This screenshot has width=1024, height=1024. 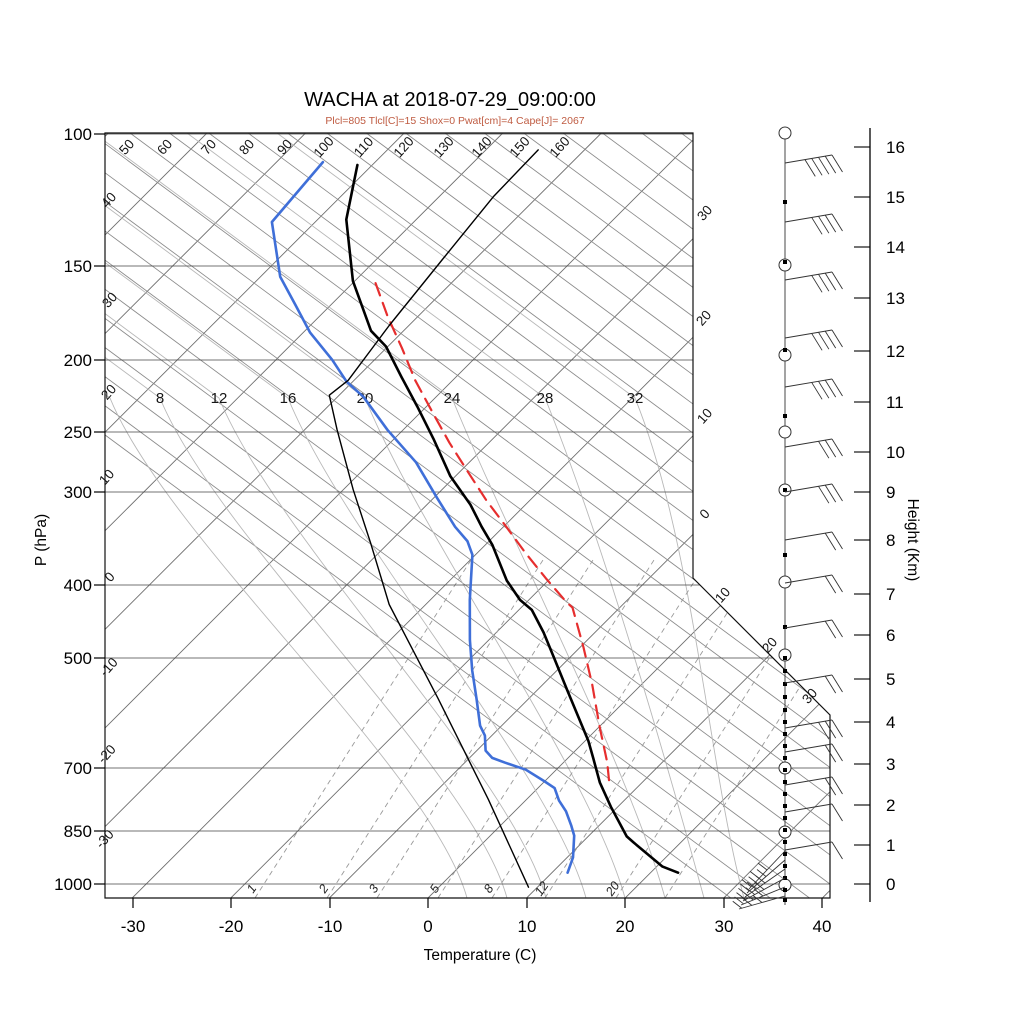 I want to click on grid-label: 8, so click(x=890, y=540).